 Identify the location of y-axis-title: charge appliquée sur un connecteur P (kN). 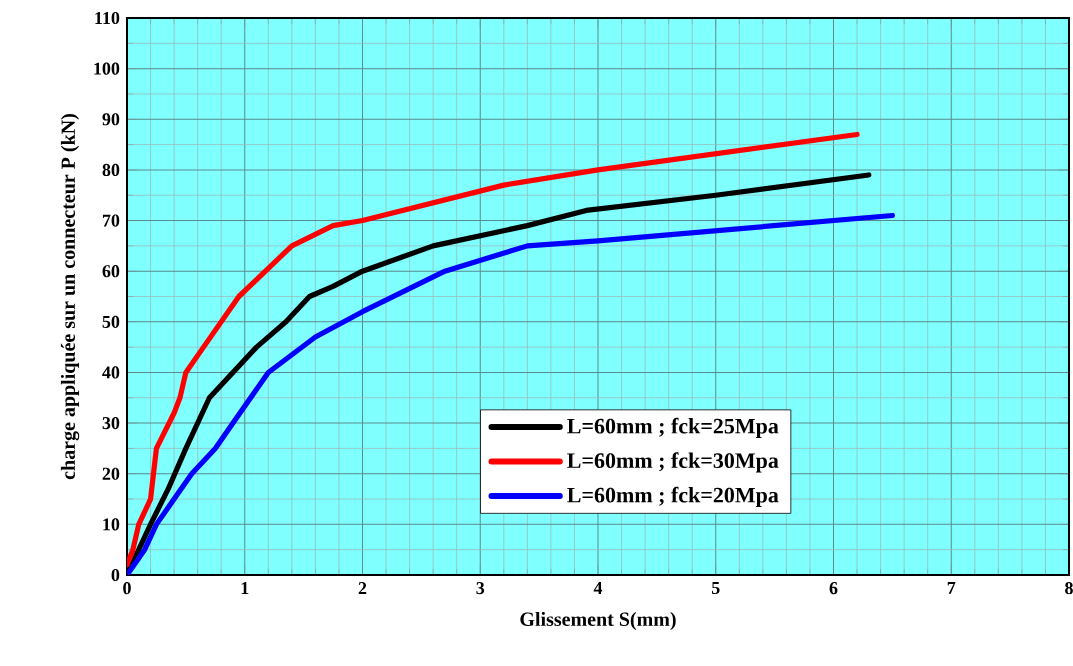
(70, 297).